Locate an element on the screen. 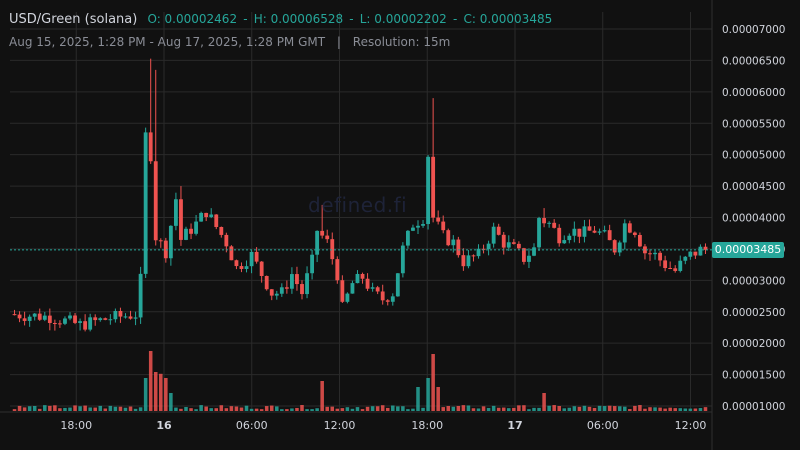  x-tick-label: 18:00 is located at coordinates (76, 425).